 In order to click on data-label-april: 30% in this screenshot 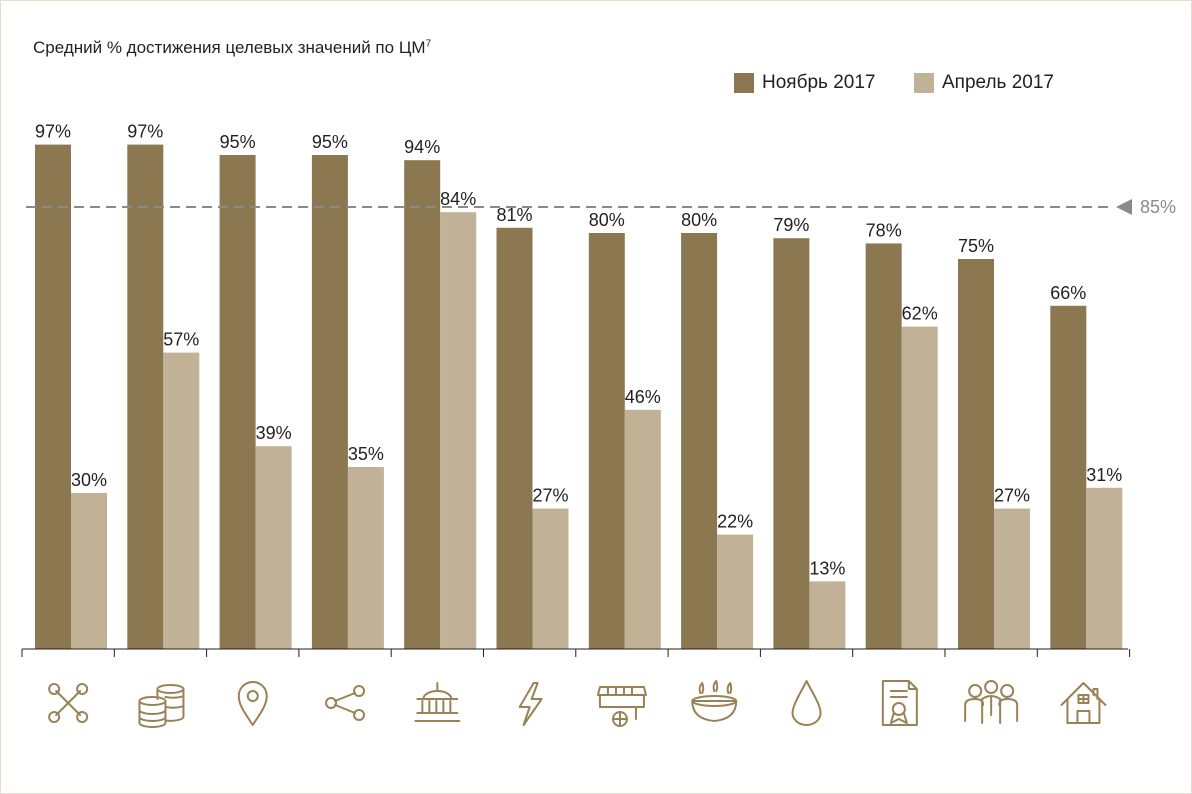, I will do `click(89, 480)`.